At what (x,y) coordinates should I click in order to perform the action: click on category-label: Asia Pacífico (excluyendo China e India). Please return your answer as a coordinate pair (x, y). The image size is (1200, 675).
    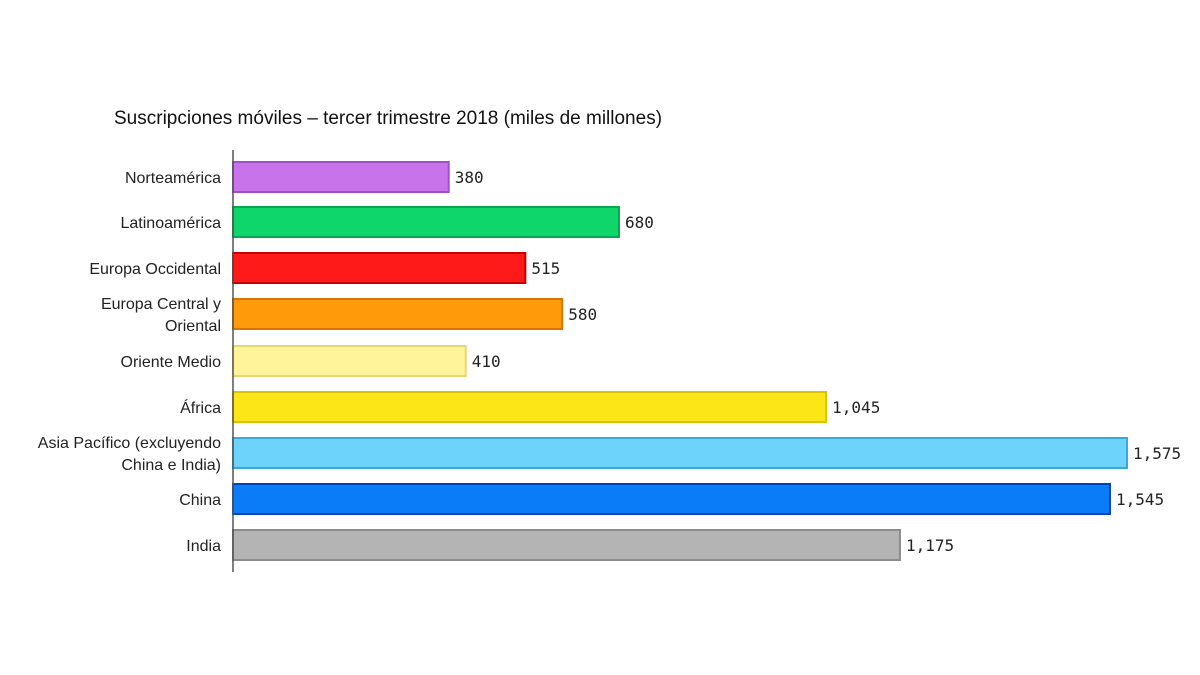
    Looking at the image, I should click on (129, 454).